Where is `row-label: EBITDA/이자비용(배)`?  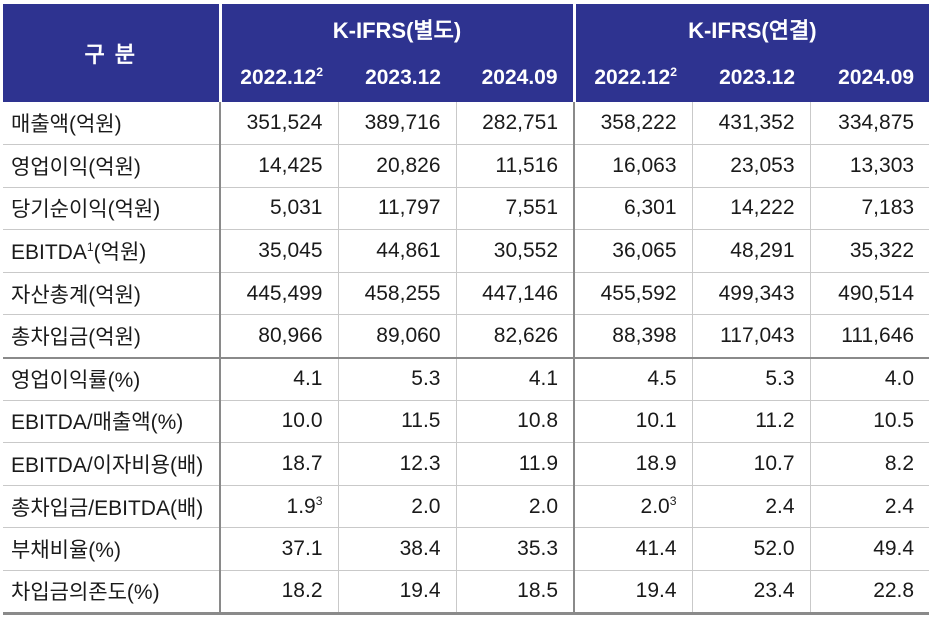 row-label: EBITDA/이자비용(배) is located at coordinates (111, 464).